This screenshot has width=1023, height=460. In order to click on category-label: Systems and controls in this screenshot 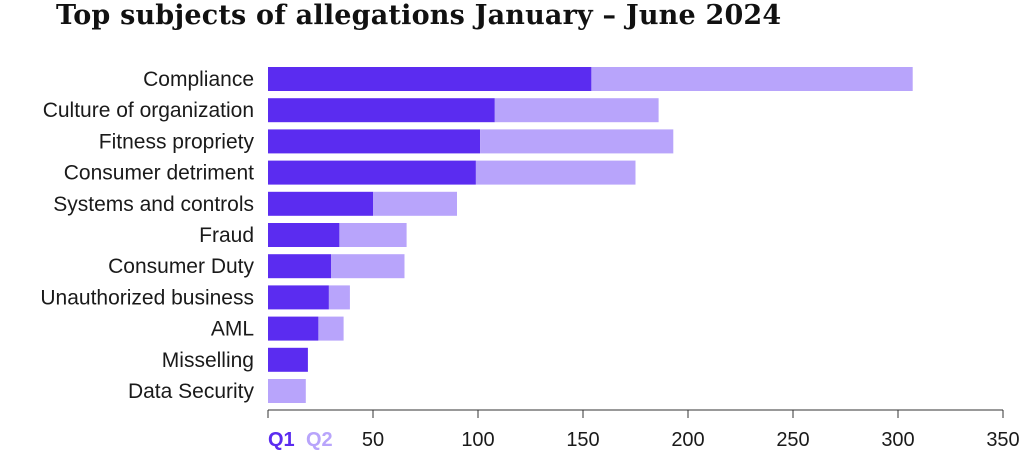, I will do `click(153, 204)`.